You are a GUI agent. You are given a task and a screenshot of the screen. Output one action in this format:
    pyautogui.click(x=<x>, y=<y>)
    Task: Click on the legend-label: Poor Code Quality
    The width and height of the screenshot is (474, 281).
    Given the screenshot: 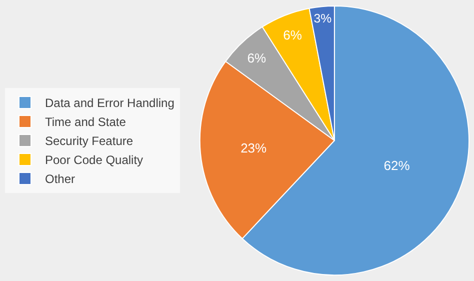 What is the action you would take?
    pyautogui.click(x=94, y=160)
    